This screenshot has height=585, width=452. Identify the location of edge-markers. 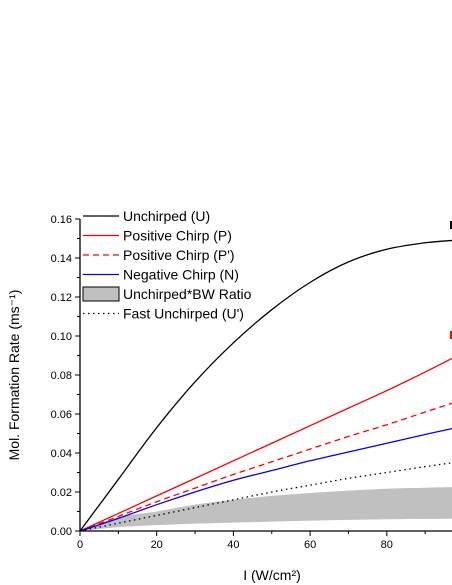
(451, 280).